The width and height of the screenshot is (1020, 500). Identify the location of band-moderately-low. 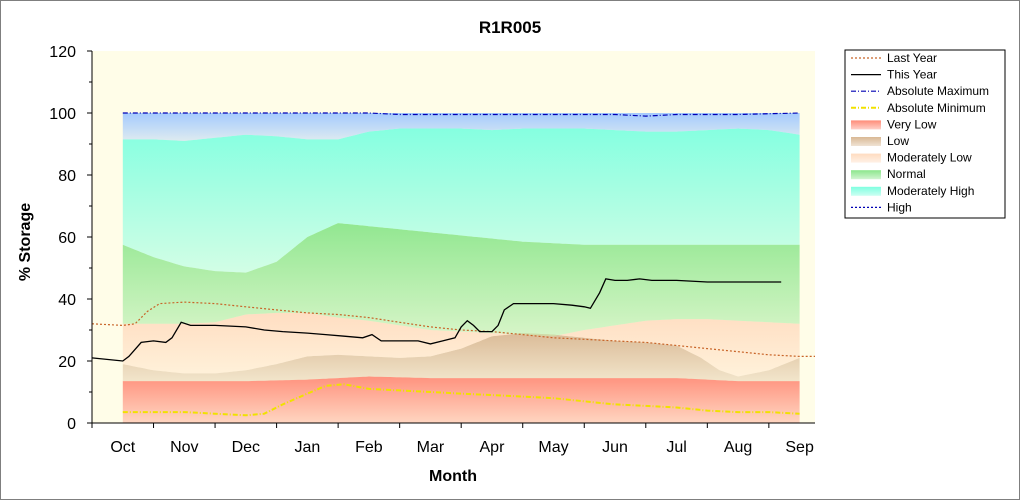
(461, 344).